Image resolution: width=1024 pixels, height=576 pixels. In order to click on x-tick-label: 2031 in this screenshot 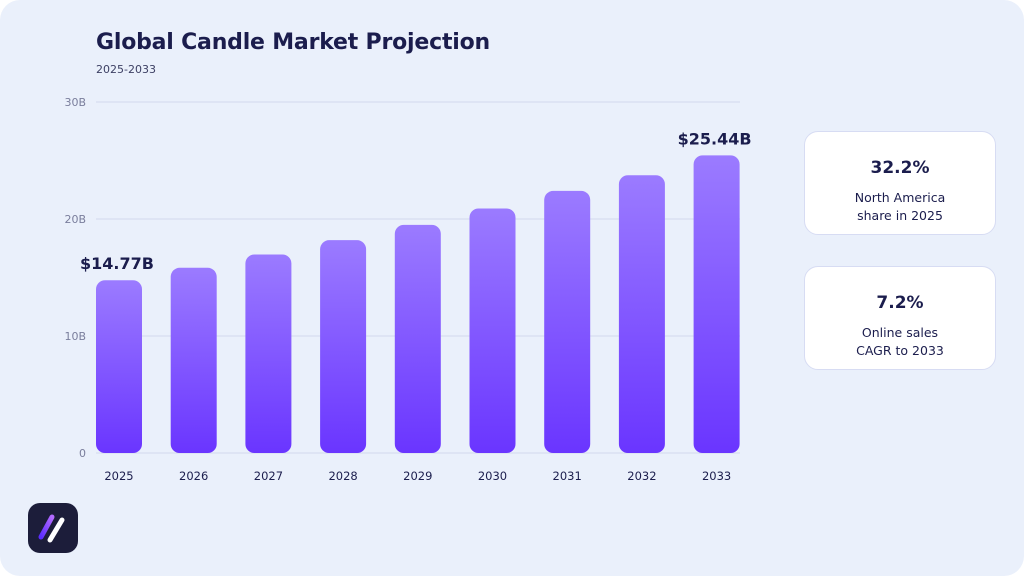, I will do `click(567, 476)`.